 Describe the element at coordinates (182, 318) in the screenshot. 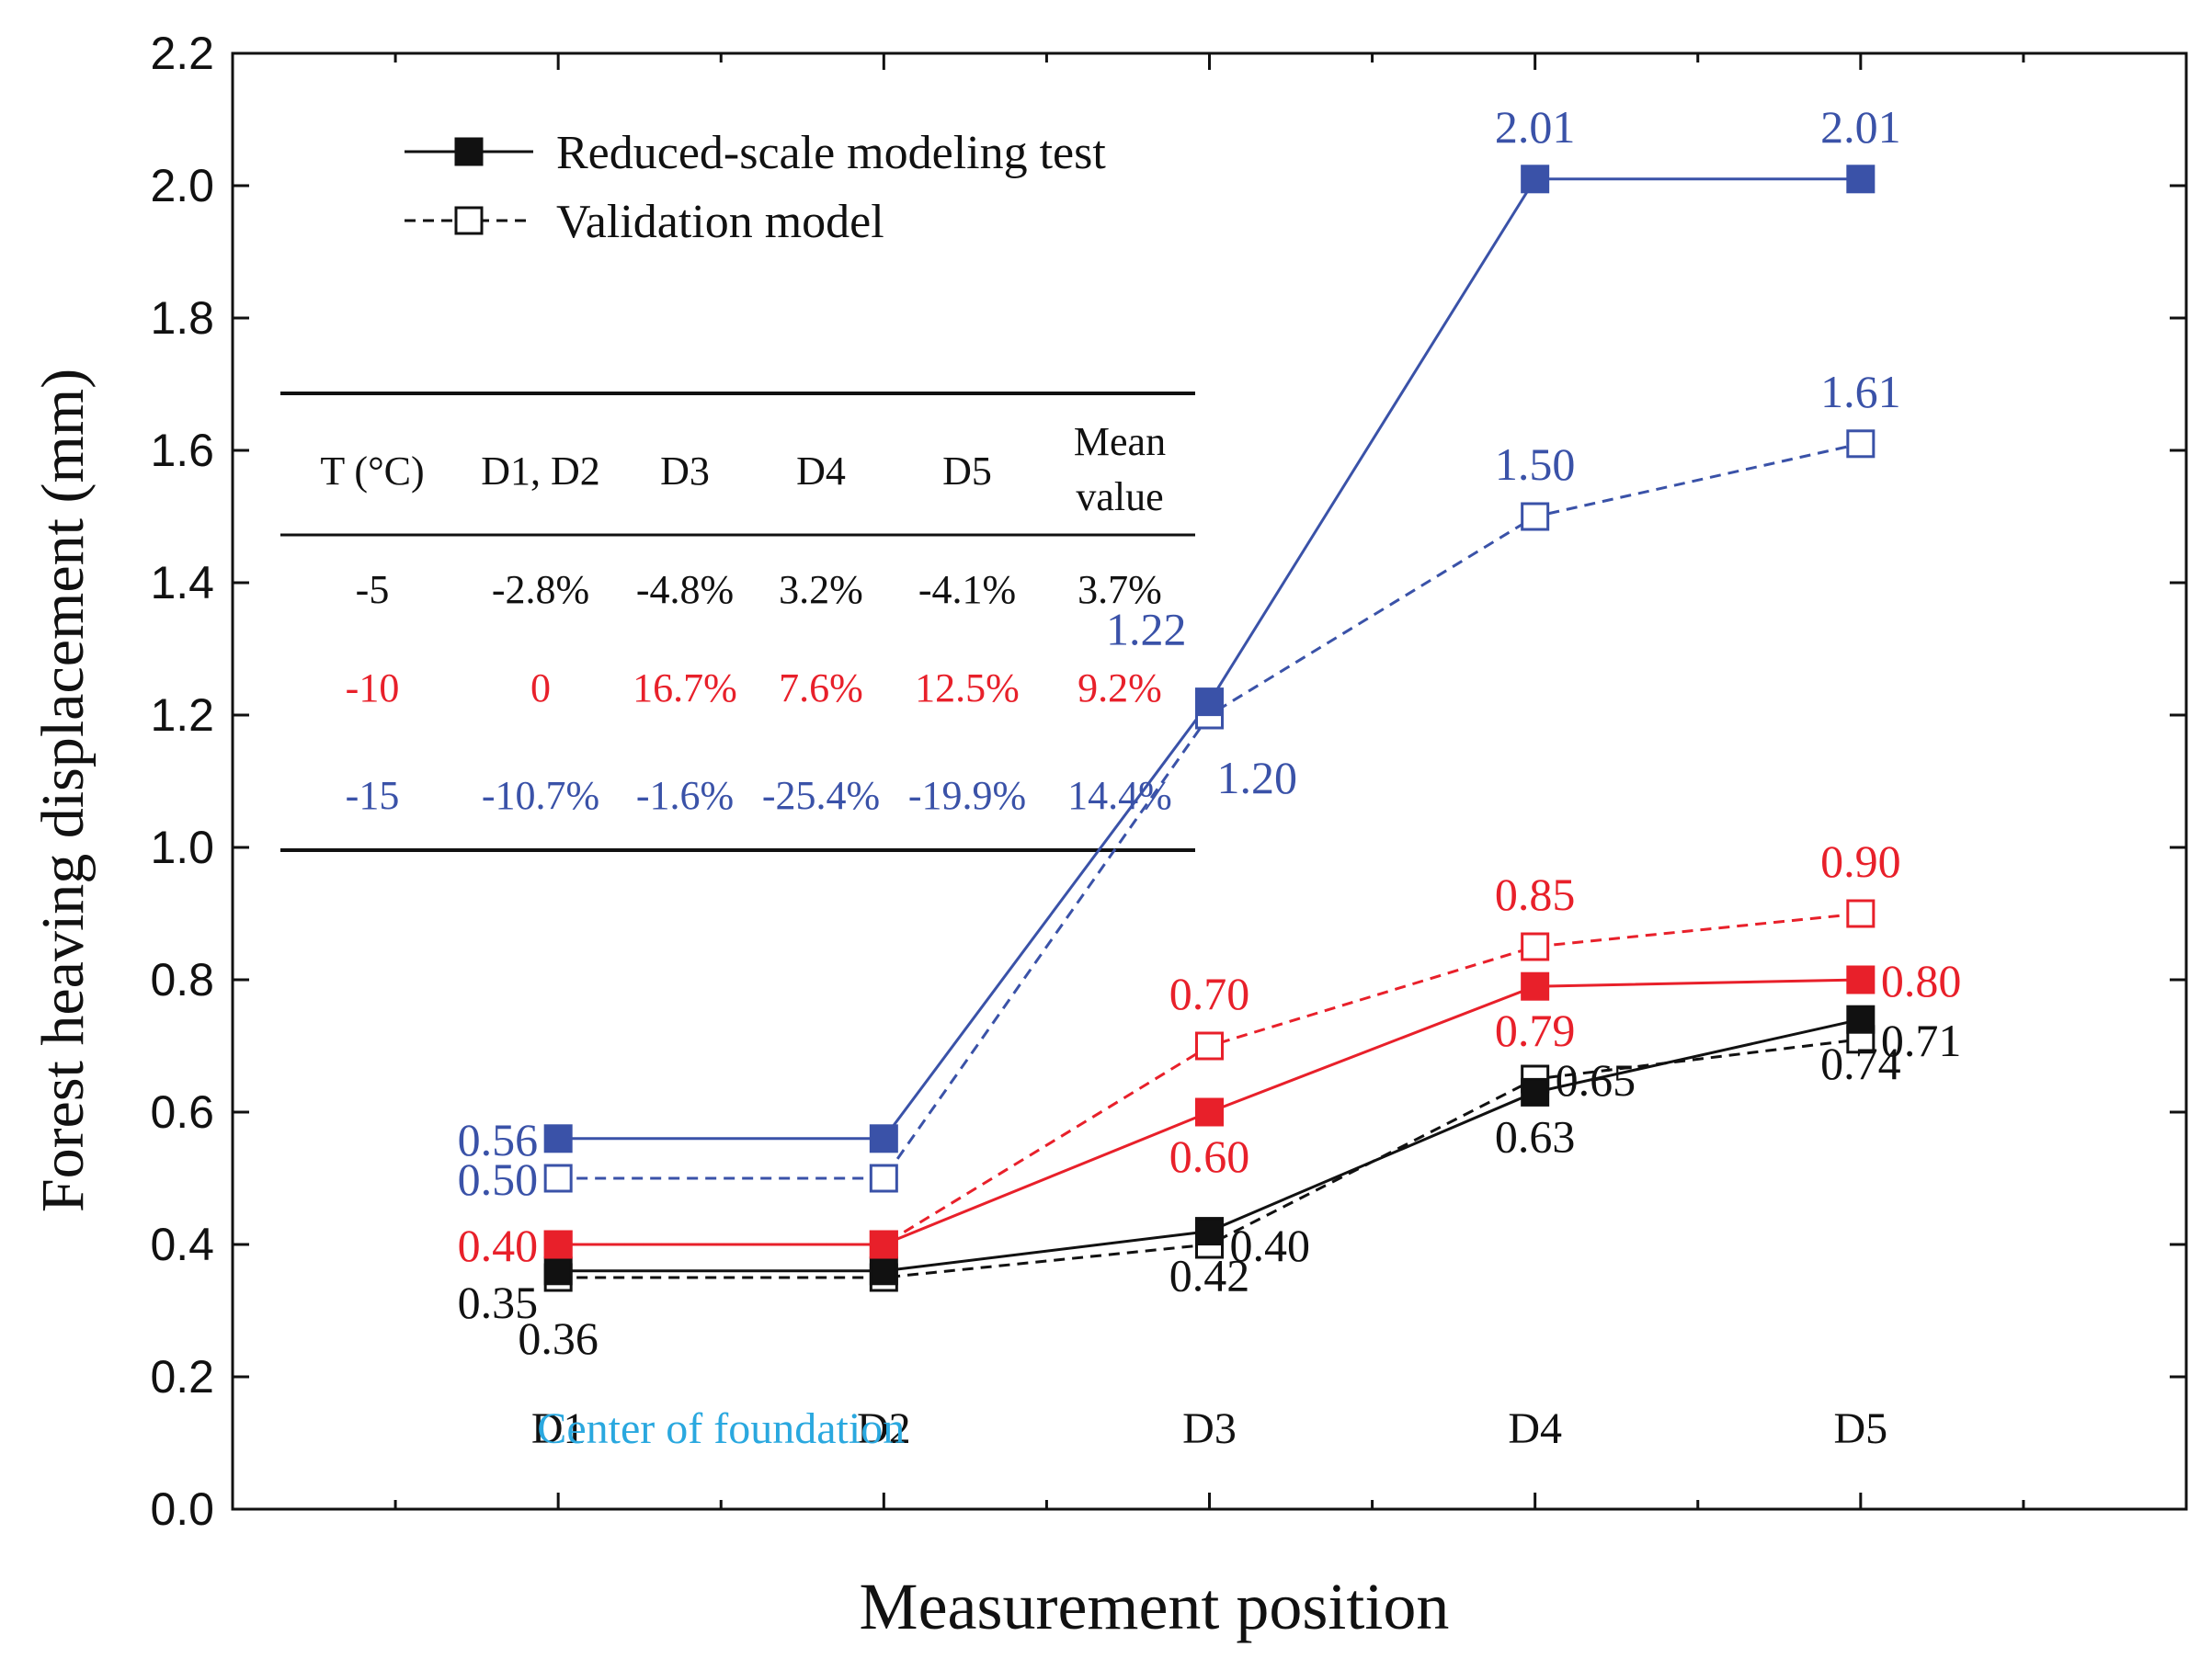

I see `y-tick-label: 1.8` at that location.